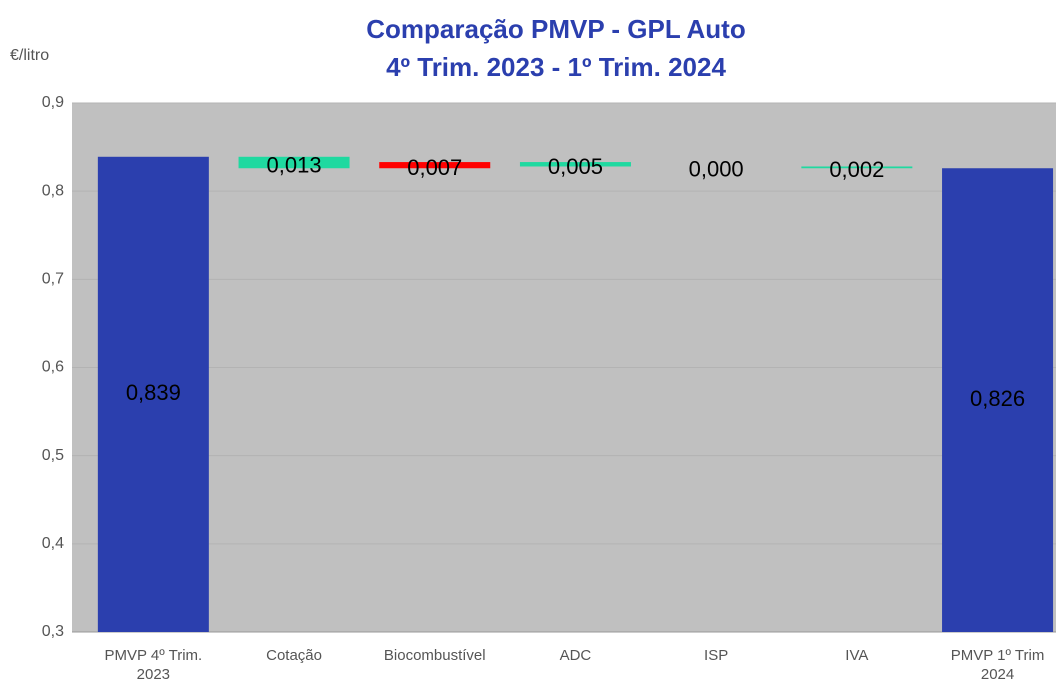  What do you see at coordinates (434, 655) in the screenshot?
I see `x-tick-label: Biocombustível` at bounding box center [434, 655].